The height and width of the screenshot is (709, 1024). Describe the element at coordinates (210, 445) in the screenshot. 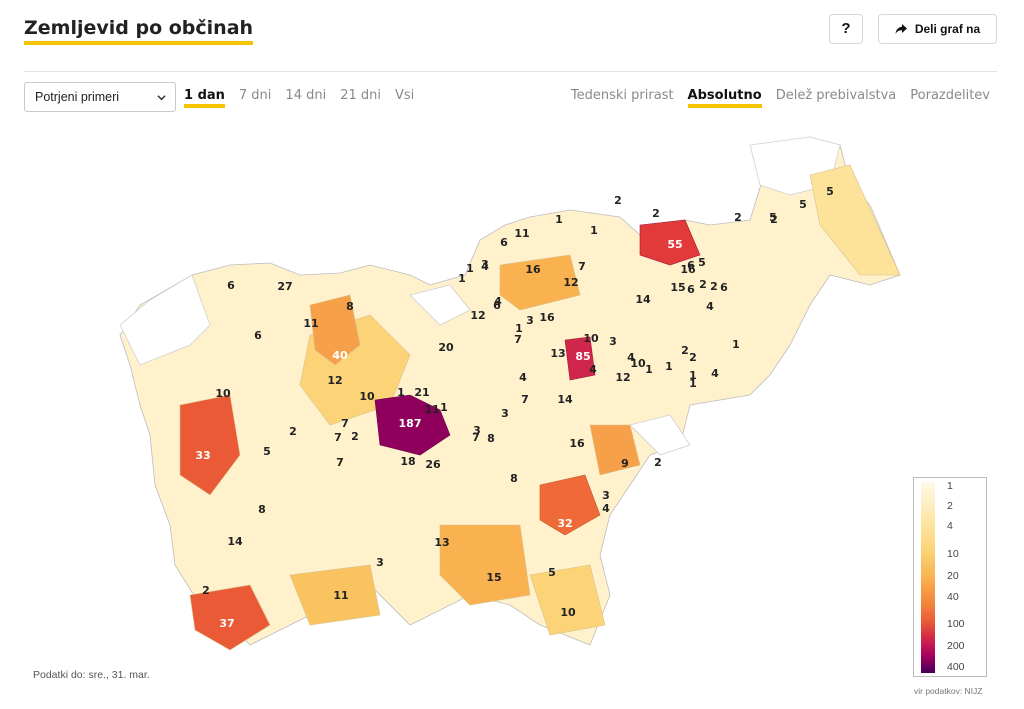

I see `region-west-orange` at that location.